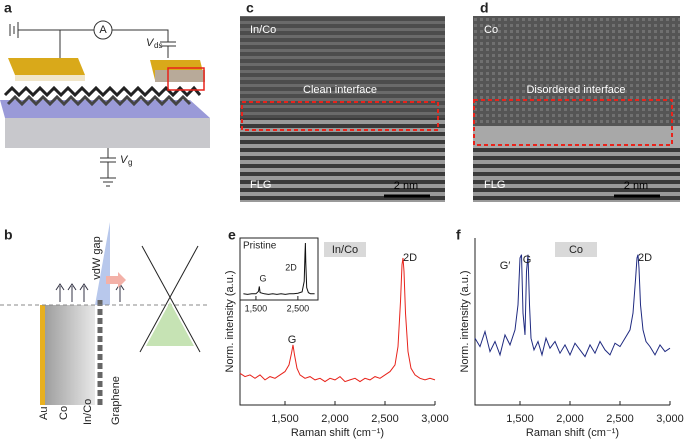  I want to click on legend-label: In/Co, so click(345, 250).